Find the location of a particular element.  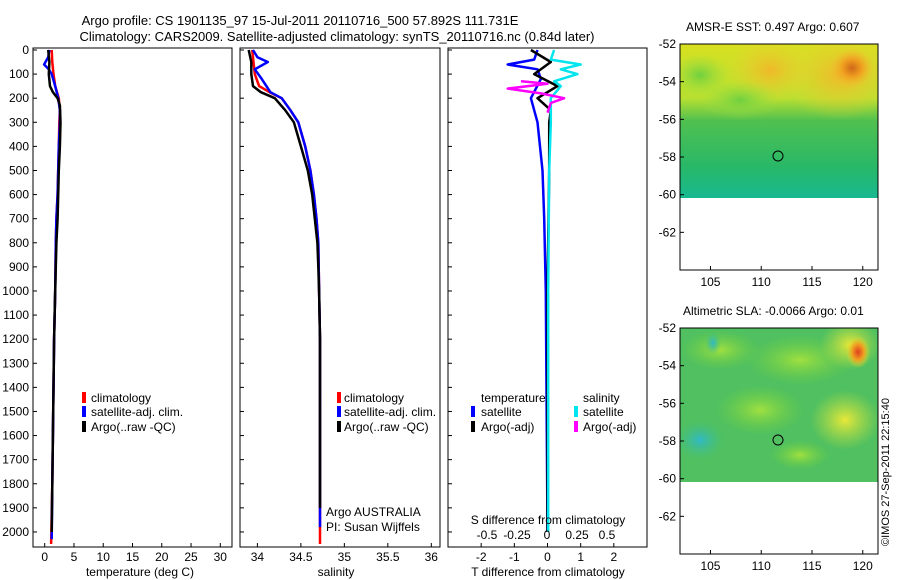

s-tick-label: 0.25 is located at coordinates (577, 535).